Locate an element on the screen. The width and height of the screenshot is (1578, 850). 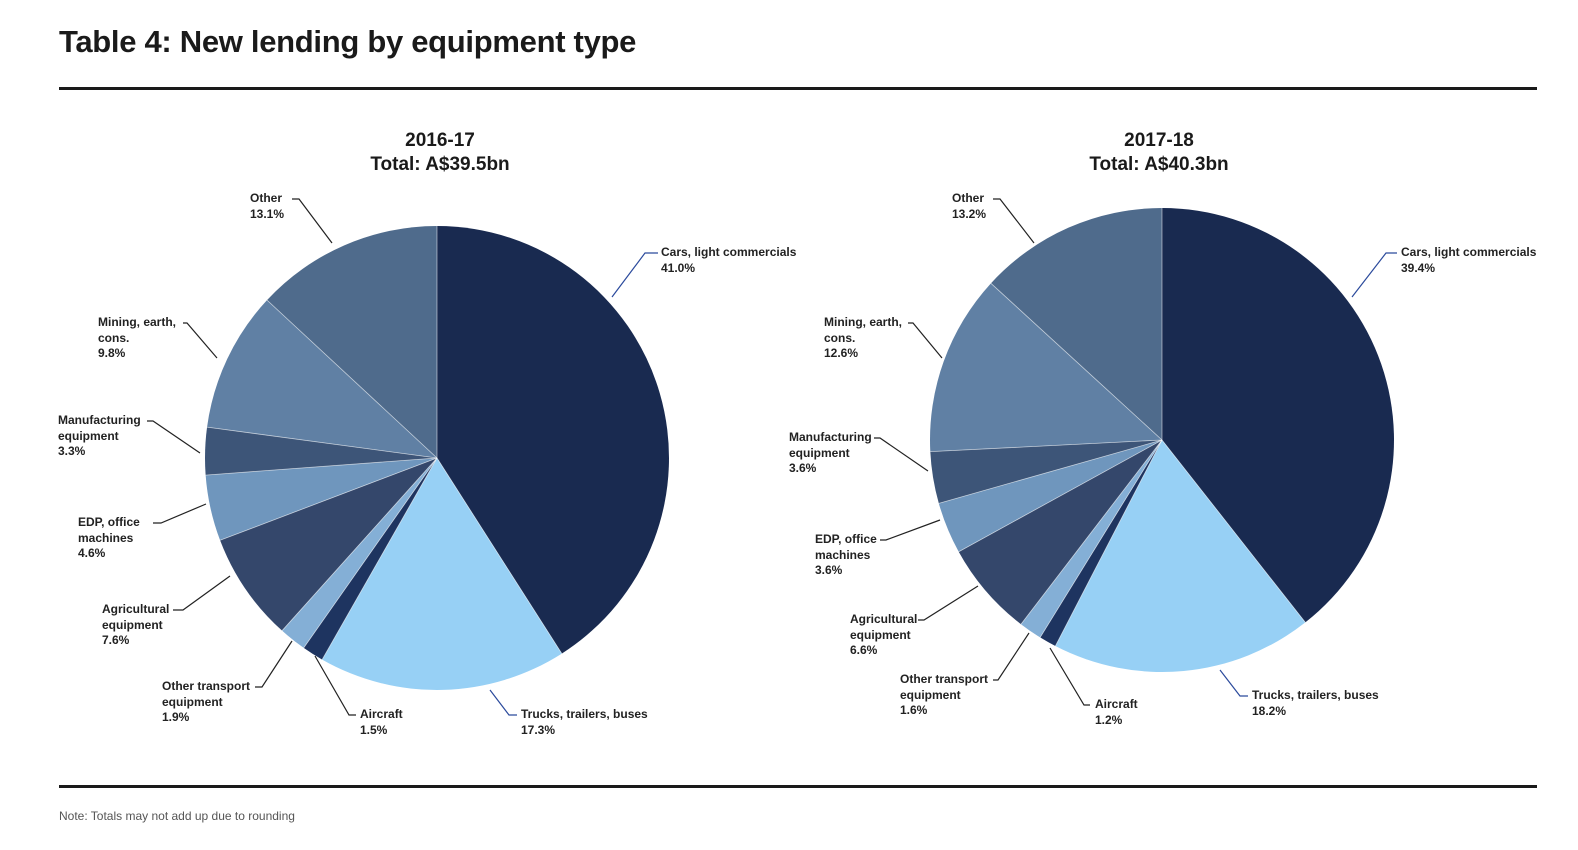
slice-label: Cars, light commercials 39.4% is located at coordinates (1468, 260).